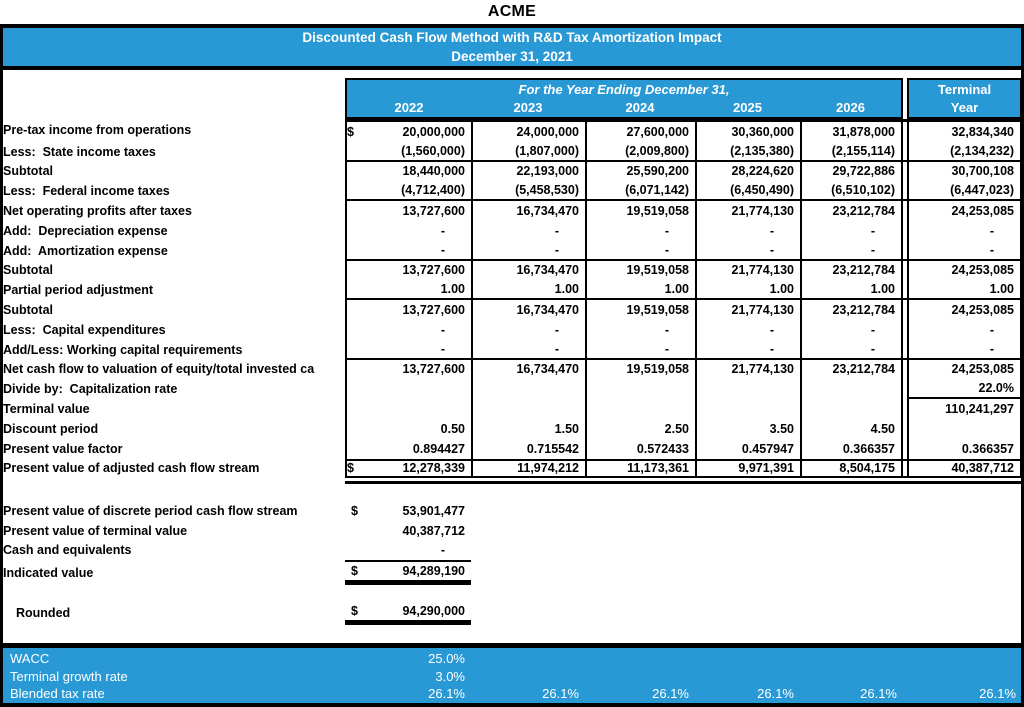 The height and width of the screenshot is (707, 1024). I want to click on value-cell: 31,878,000, so click(851, 130).